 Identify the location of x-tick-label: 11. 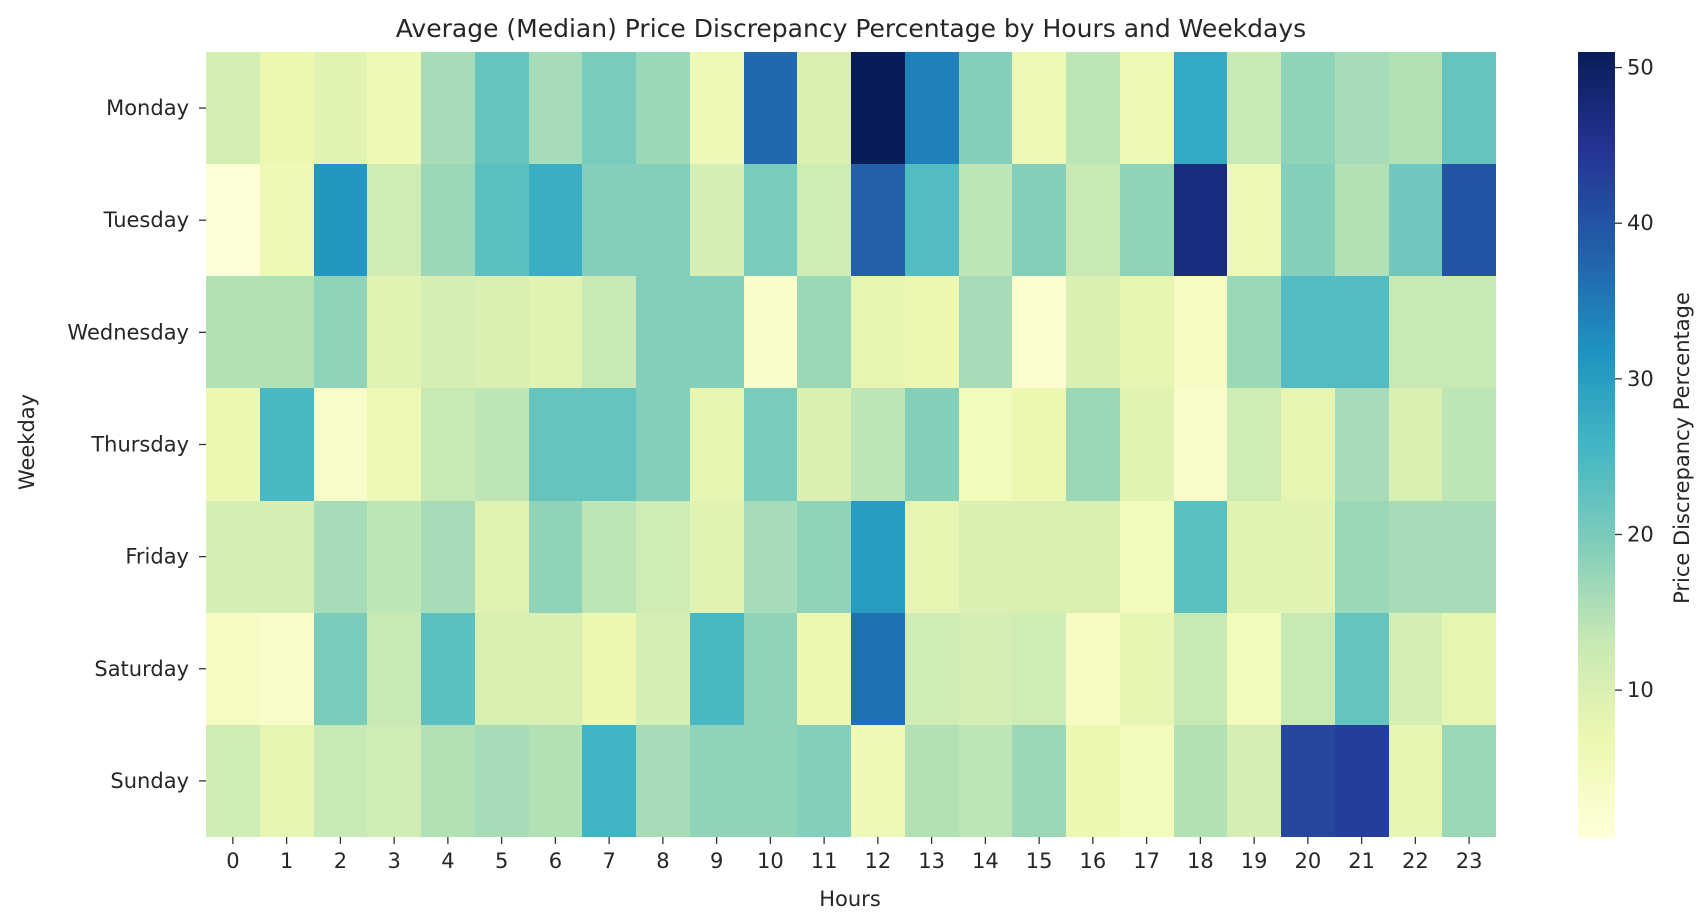
(824, 861).